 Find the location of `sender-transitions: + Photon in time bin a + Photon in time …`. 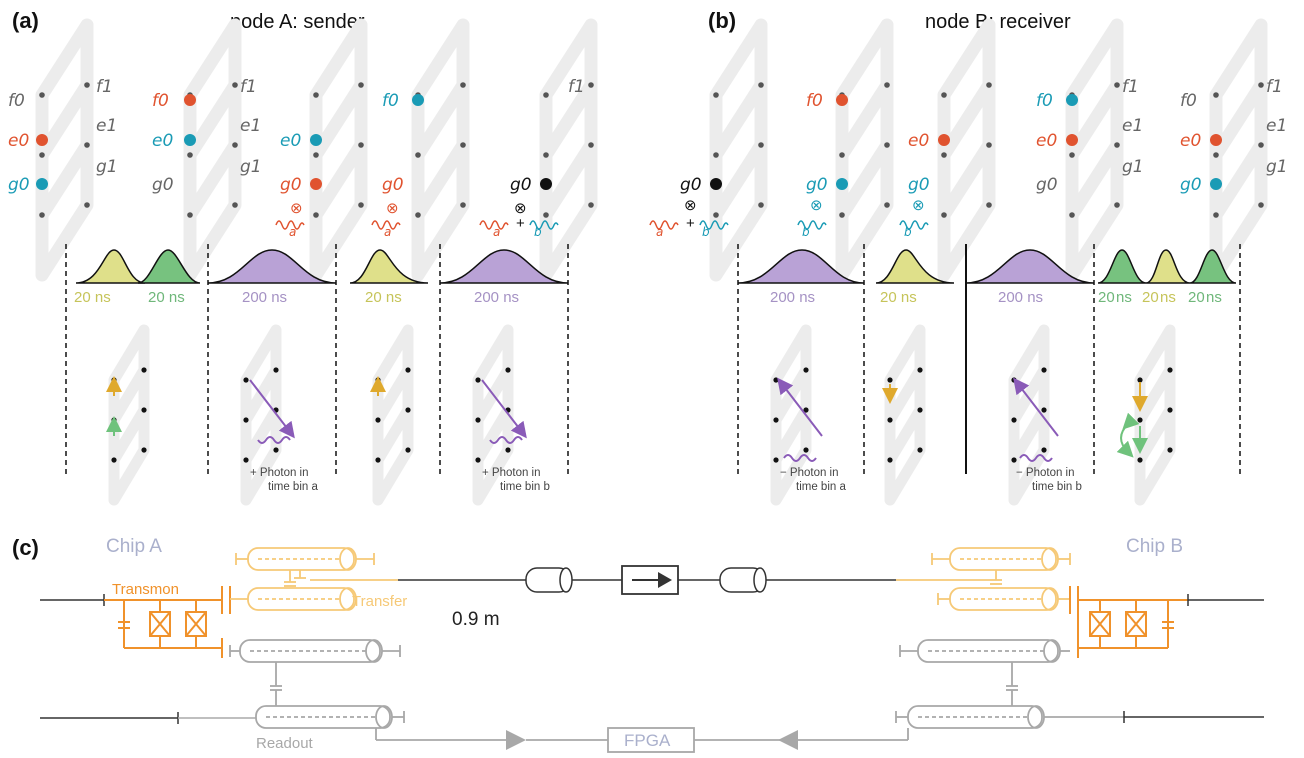

sender-transitions: + Photon in time bin a + Photon in time … is located at coordinates (330, 415).